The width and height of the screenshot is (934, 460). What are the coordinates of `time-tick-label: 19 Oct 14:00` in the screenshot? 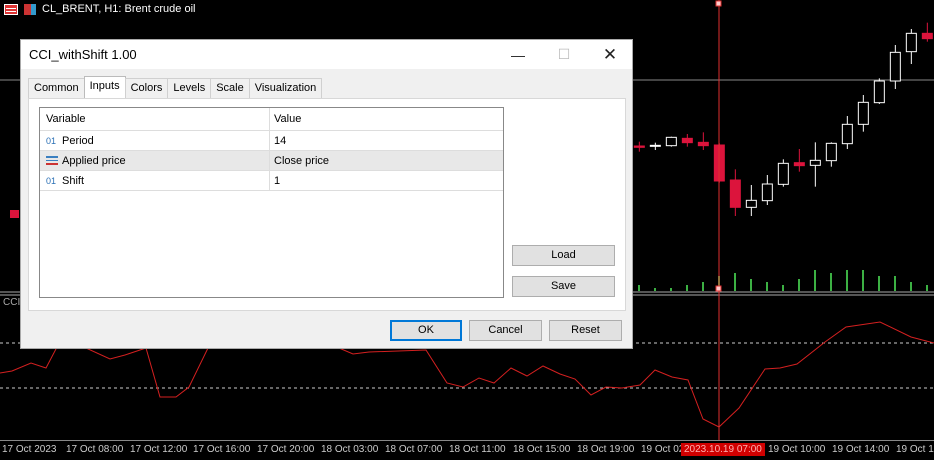 It's located at (861, 449).